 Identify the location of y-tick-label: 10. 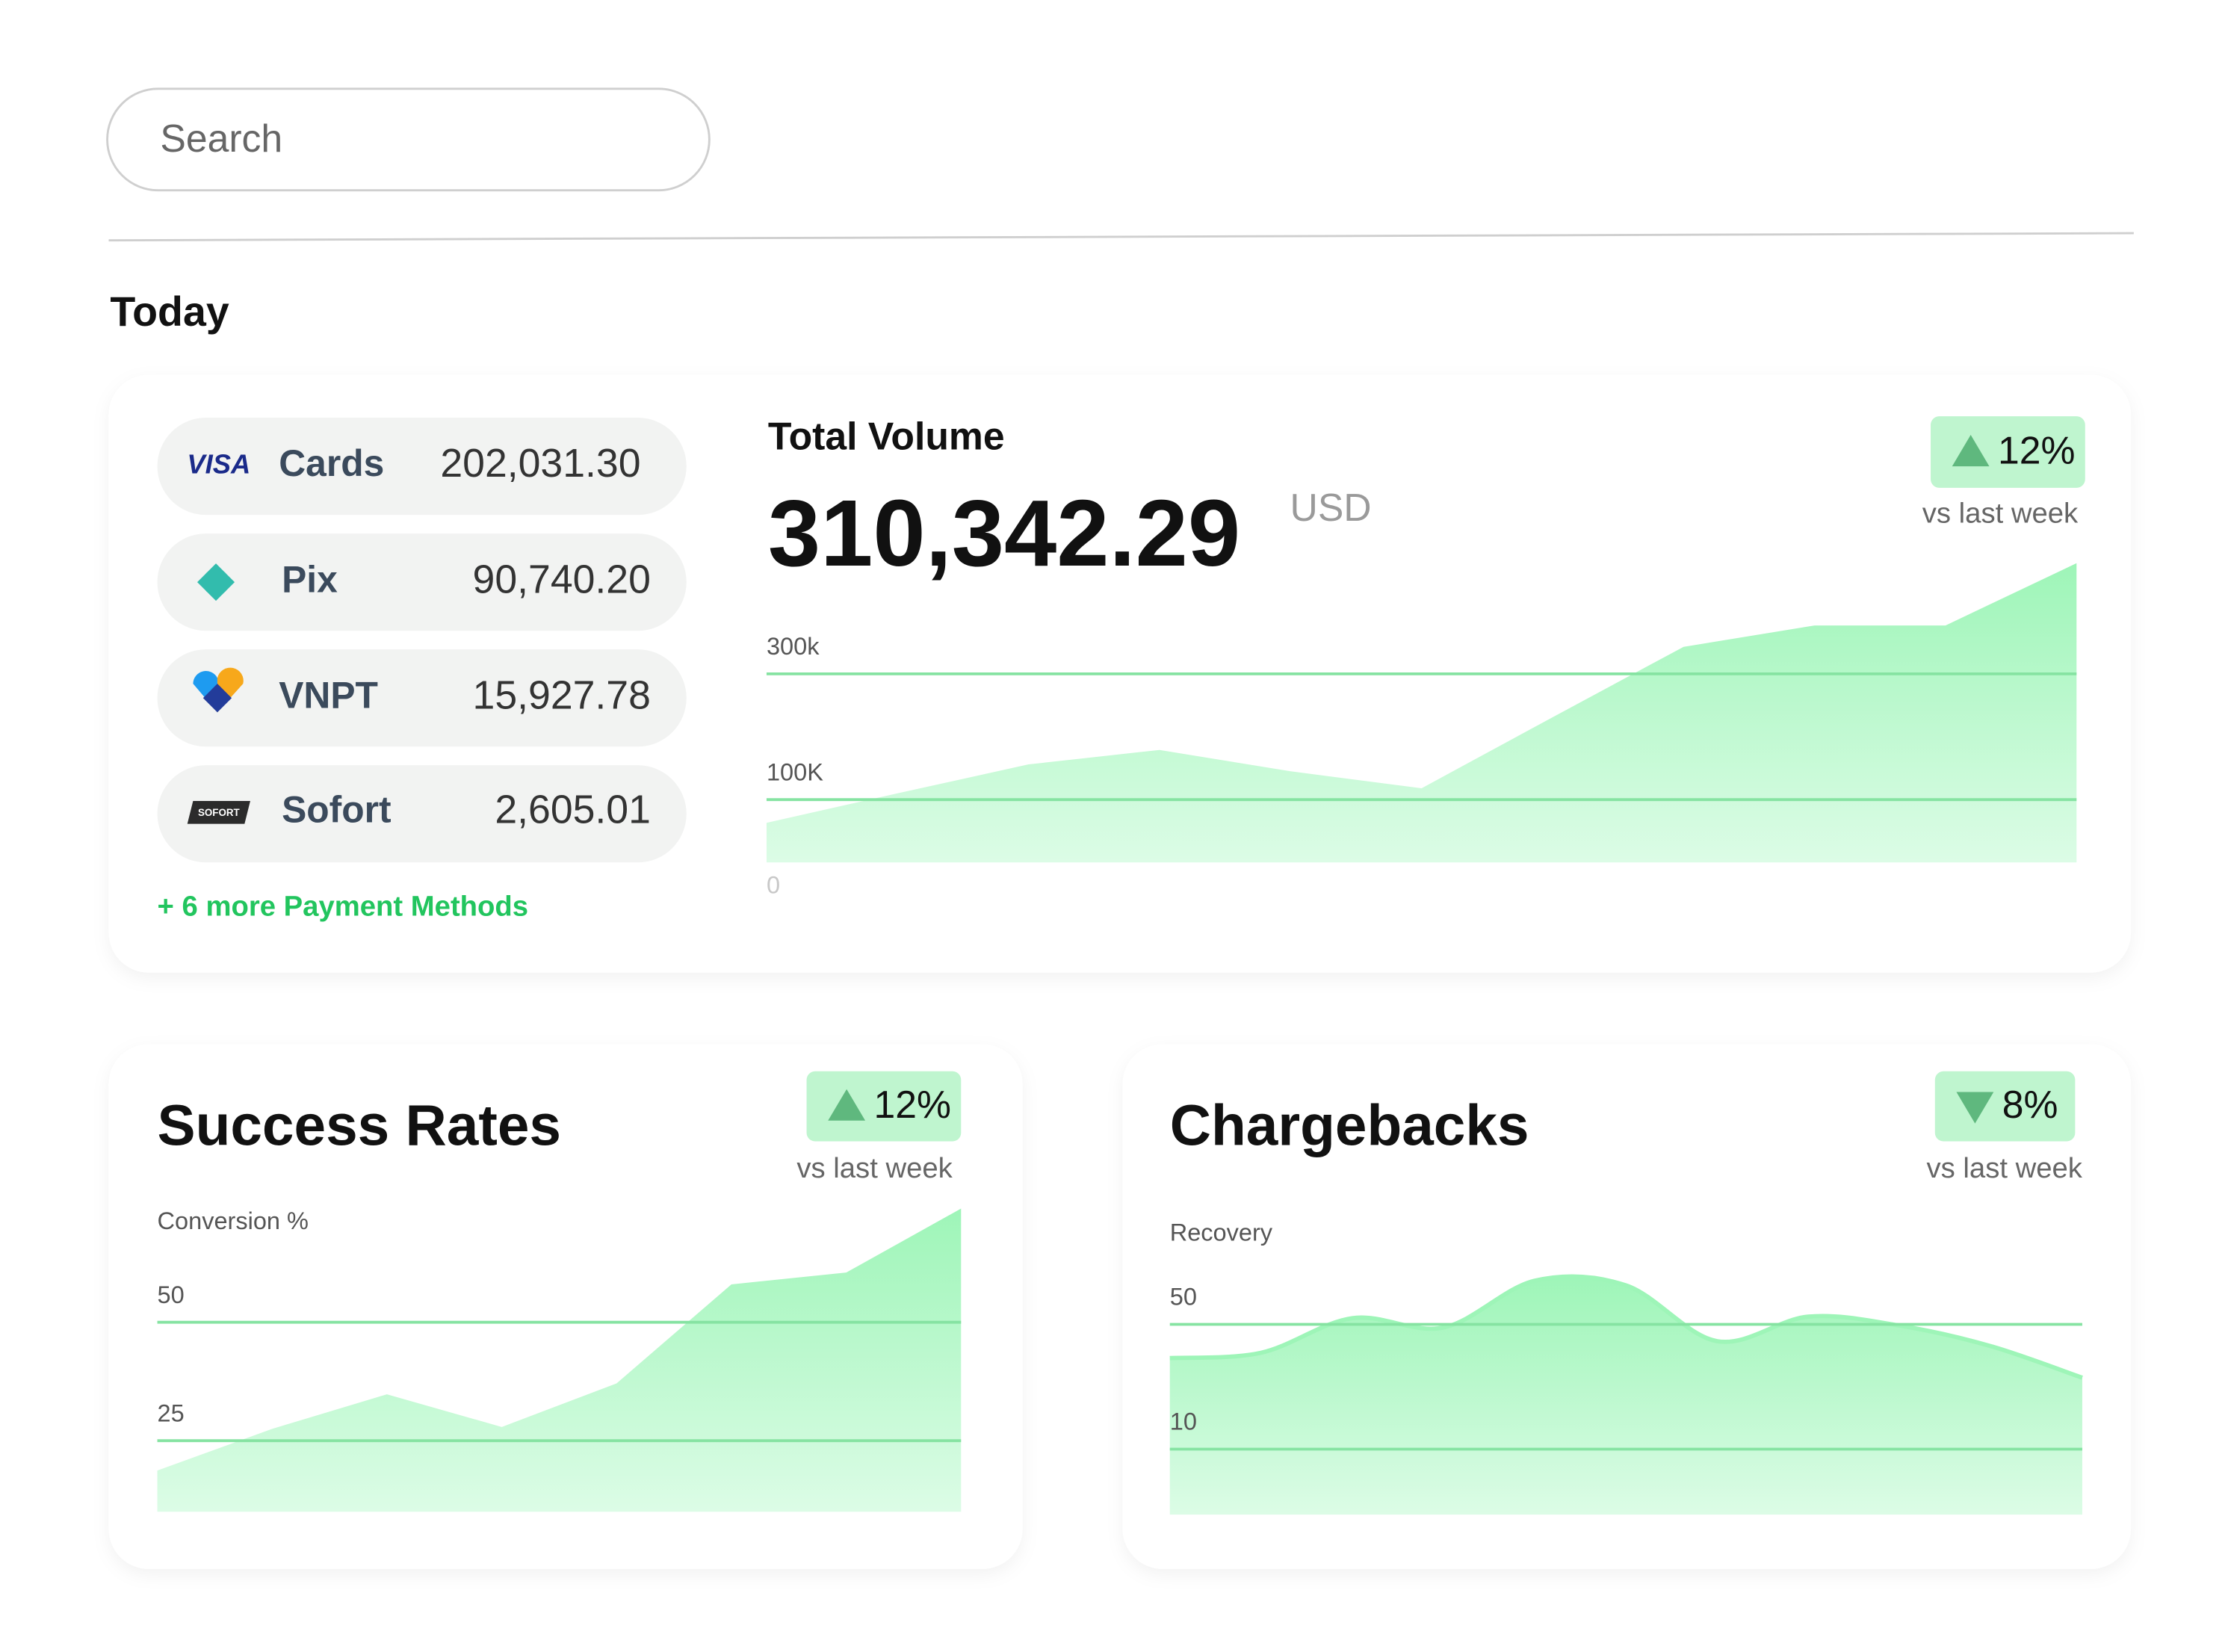
(1183, 1421).